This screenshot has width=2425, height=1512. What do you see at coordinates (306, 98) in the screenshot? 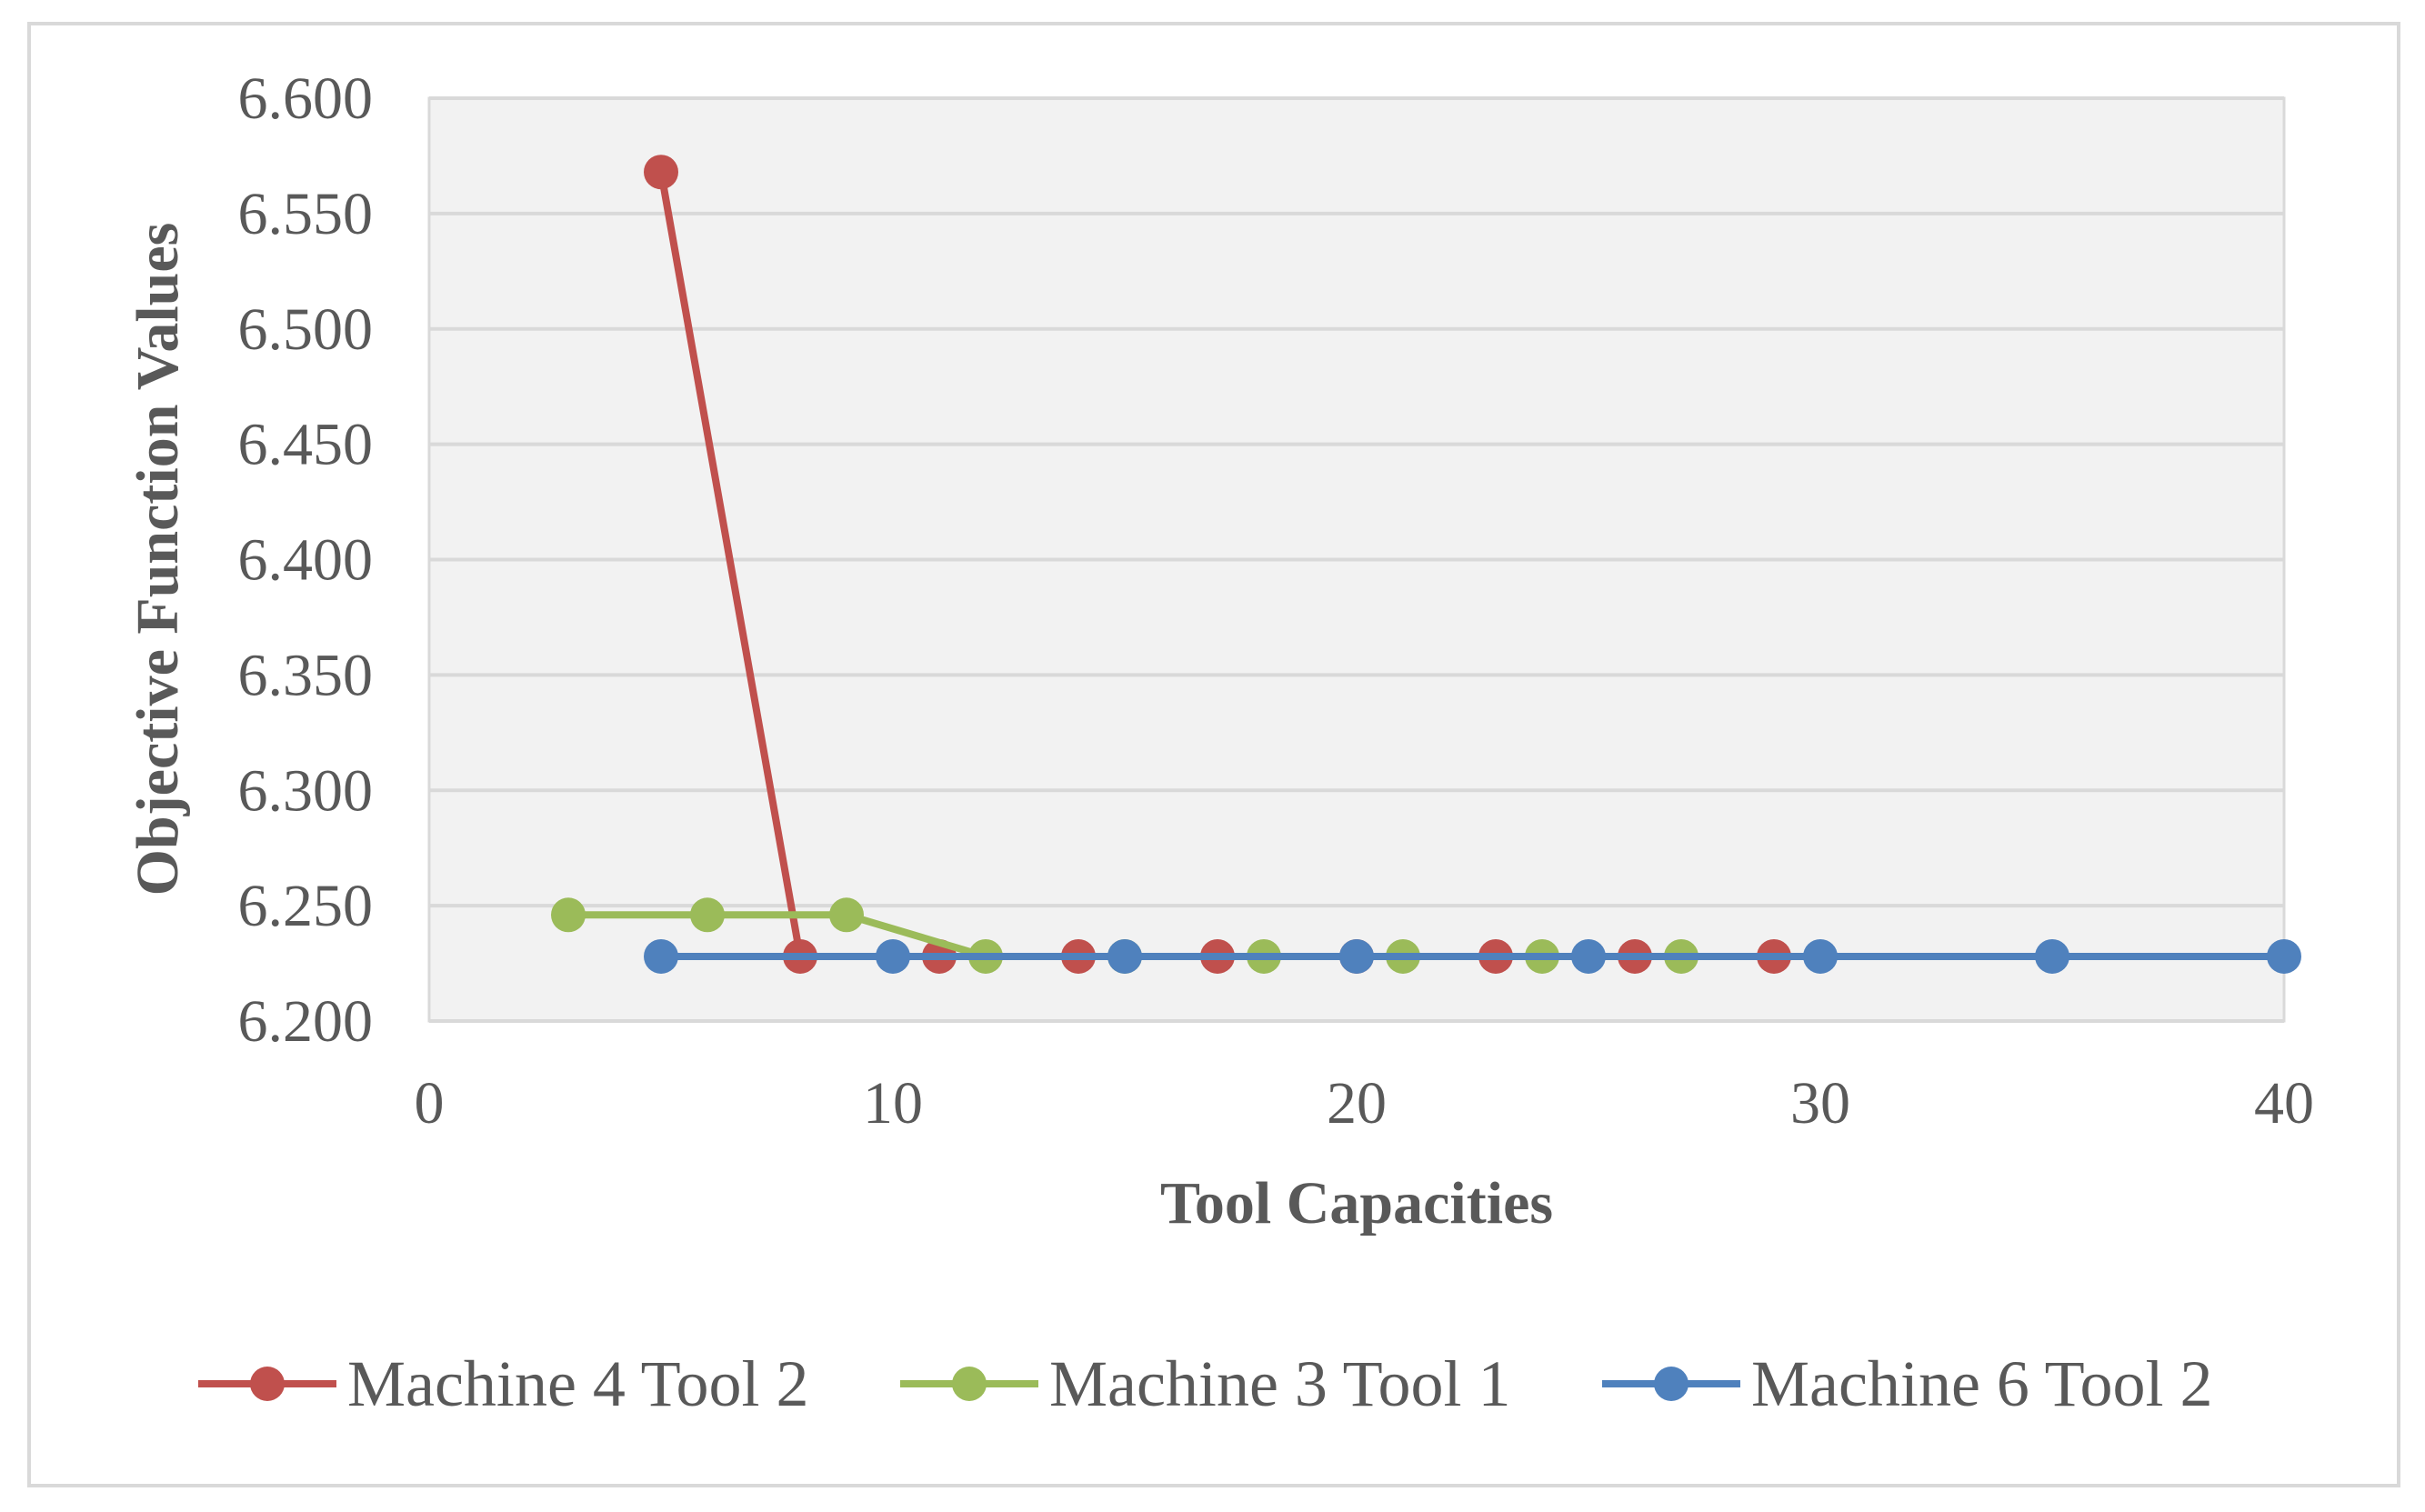
I see `y-tick-label: 6.600` at bounding box center [306, 98].